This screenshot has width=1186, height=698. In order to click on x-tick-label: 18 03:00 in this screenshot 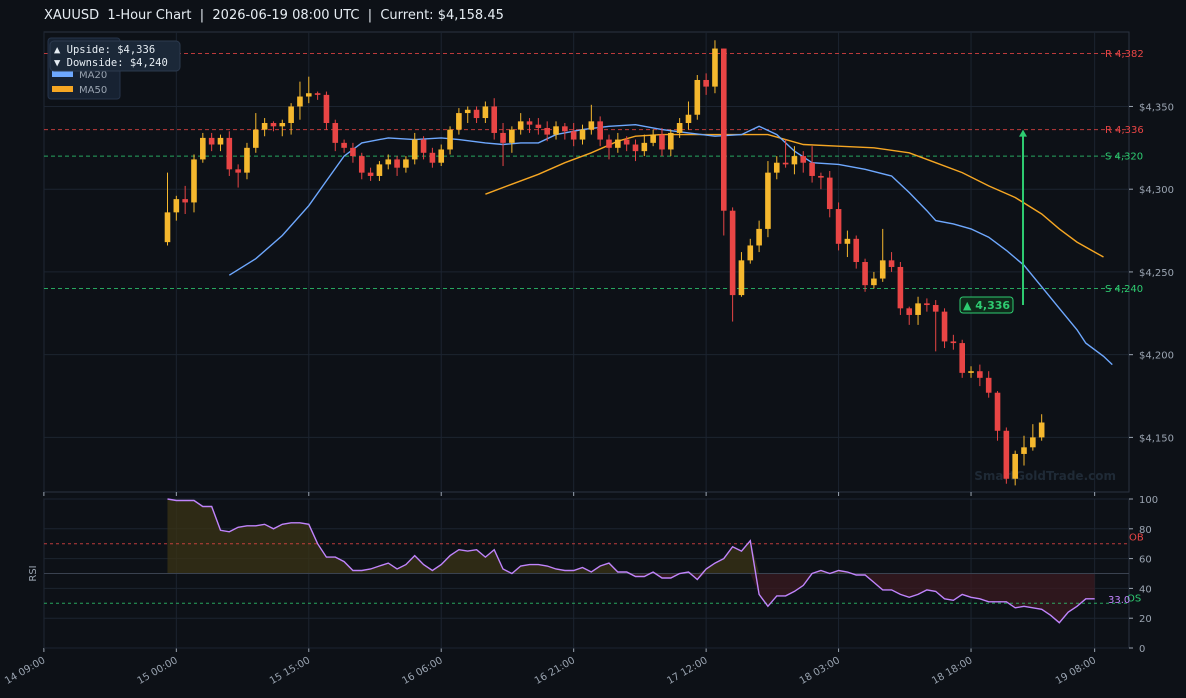, I will do `click(820, 671)`.